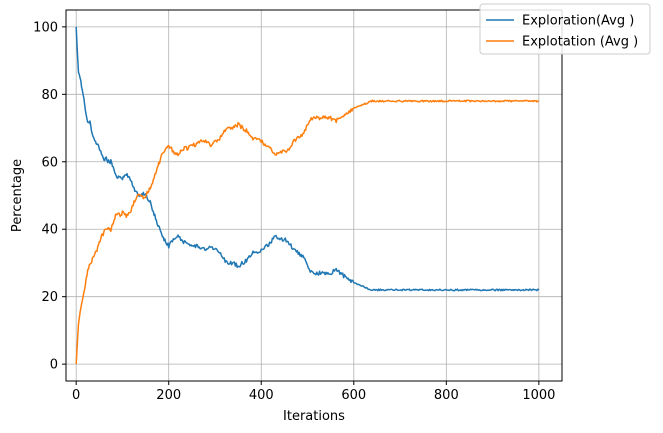 The image size is (663, 433). I want to click on legend-box, so click(565, 29).